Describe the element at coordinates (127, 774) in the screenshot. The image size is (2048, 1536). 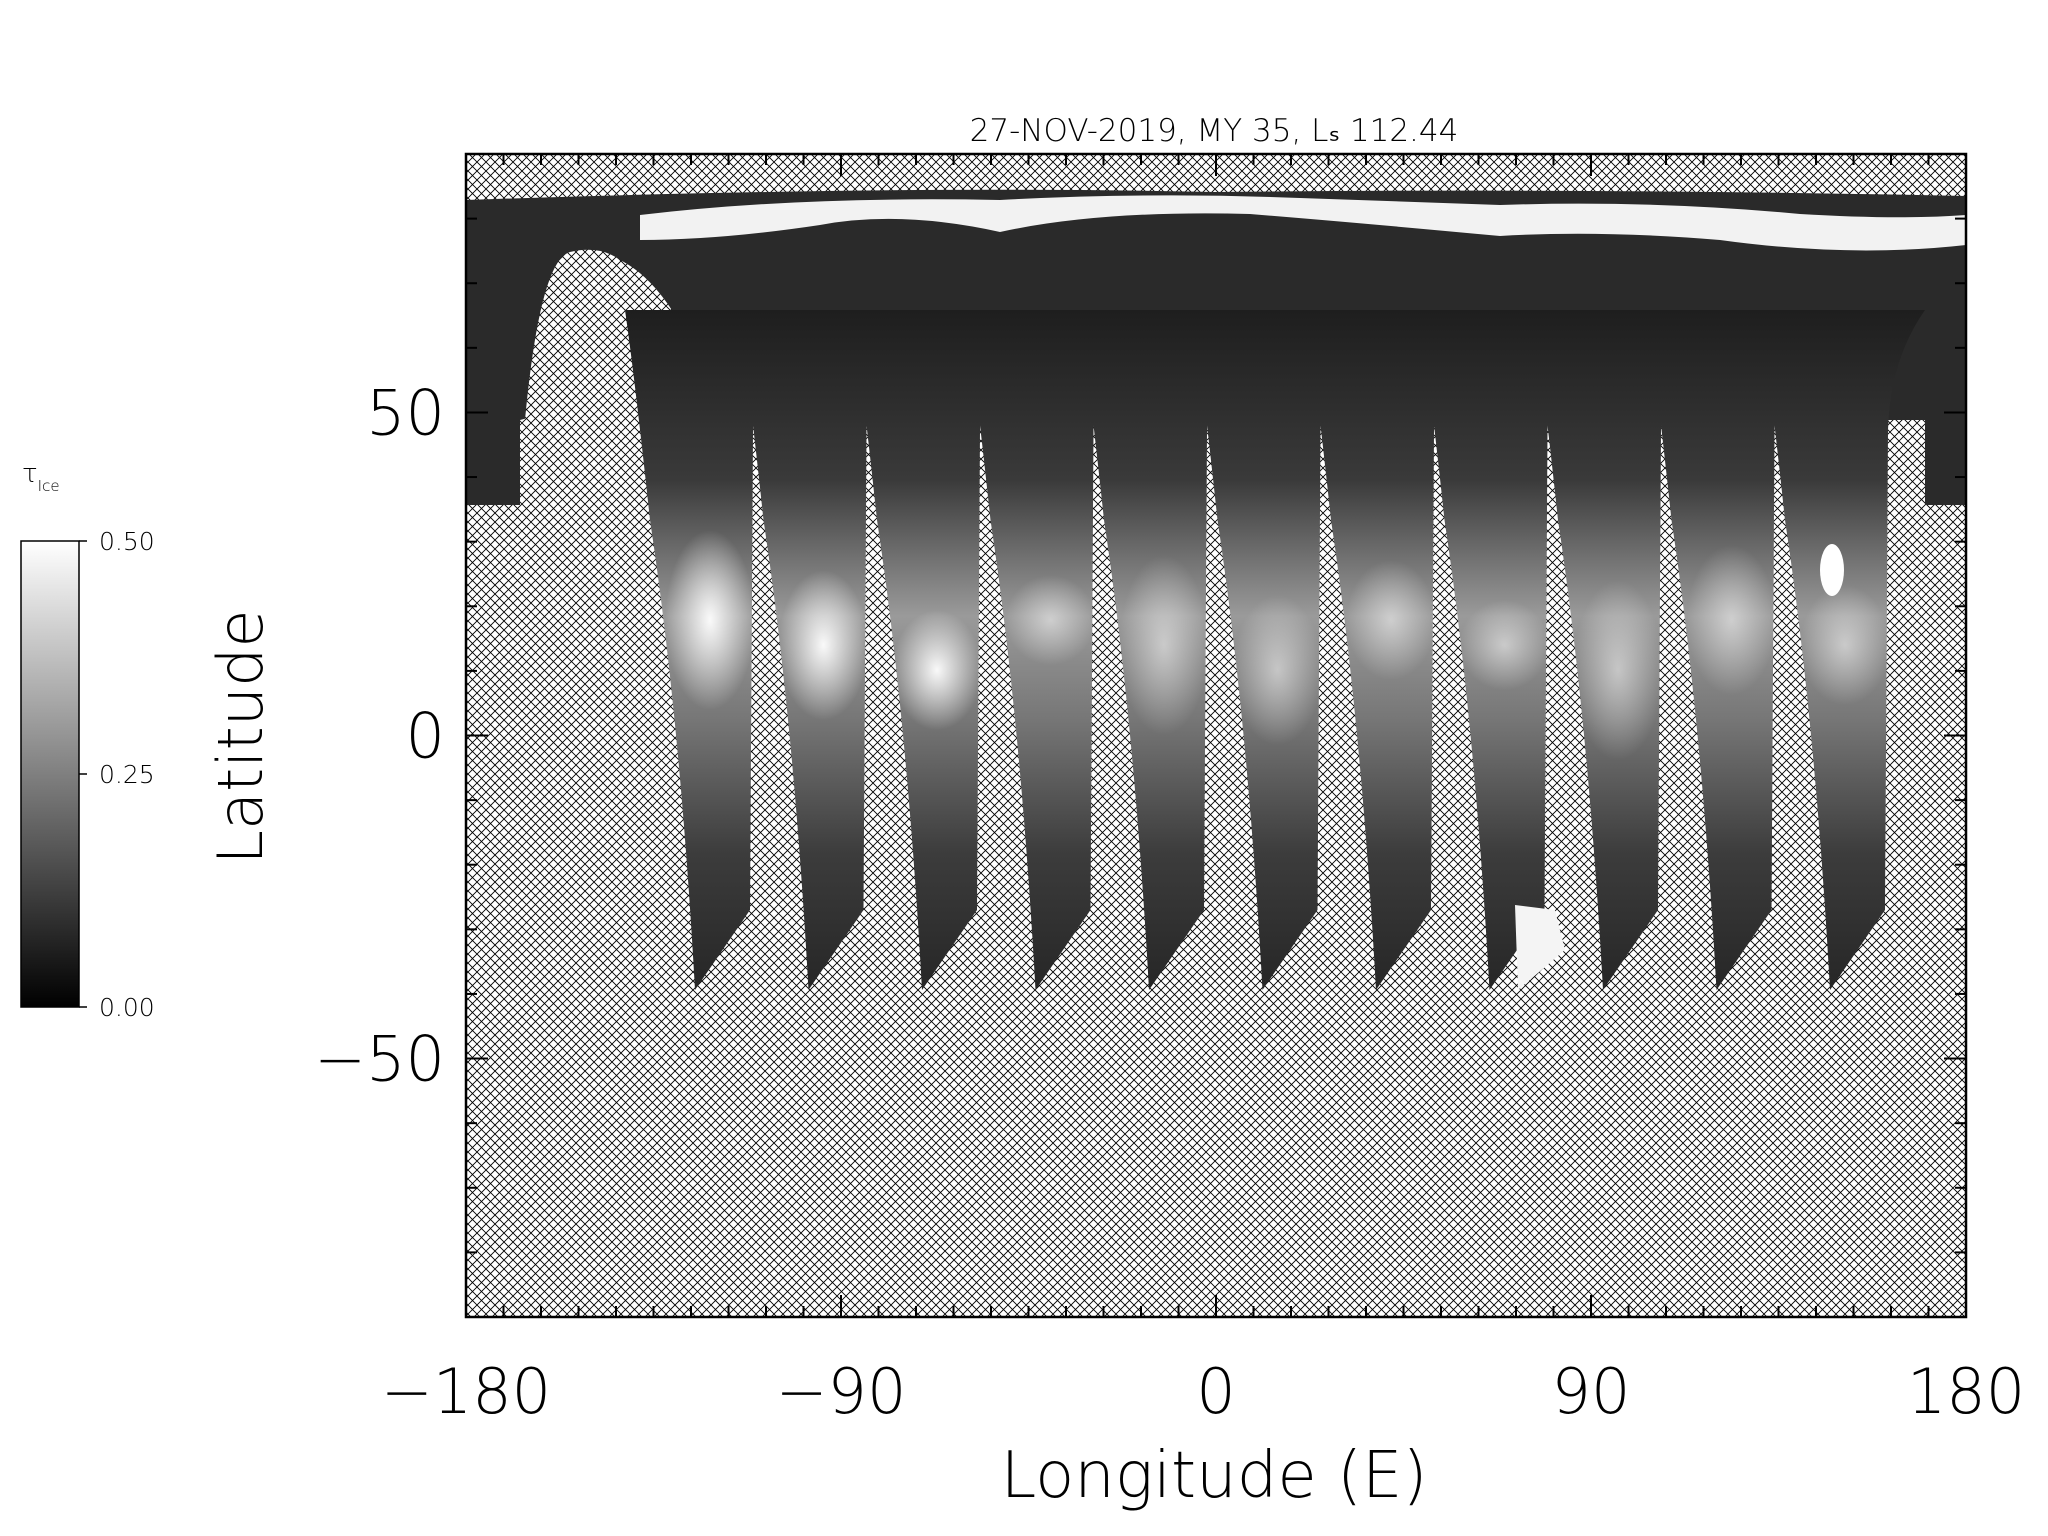
I see `colorbar-tick-label: 0.25` at that location.